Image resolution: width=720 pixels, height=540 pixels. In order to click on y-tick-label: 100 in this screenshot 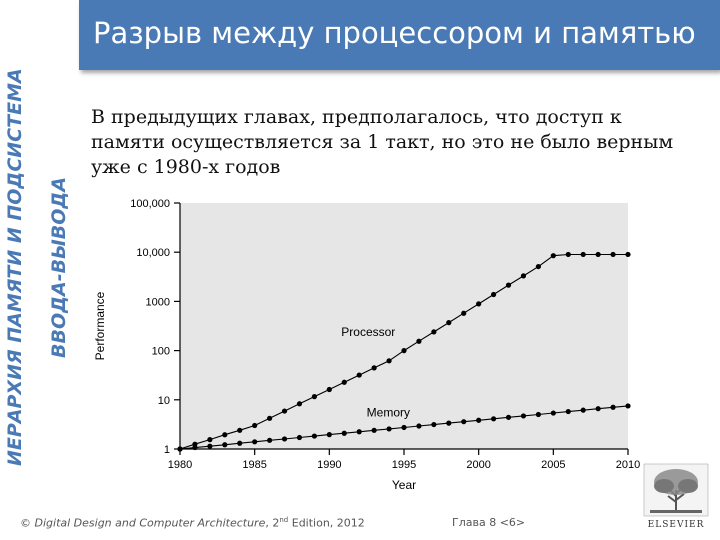, I will do `click(161, 352)`.